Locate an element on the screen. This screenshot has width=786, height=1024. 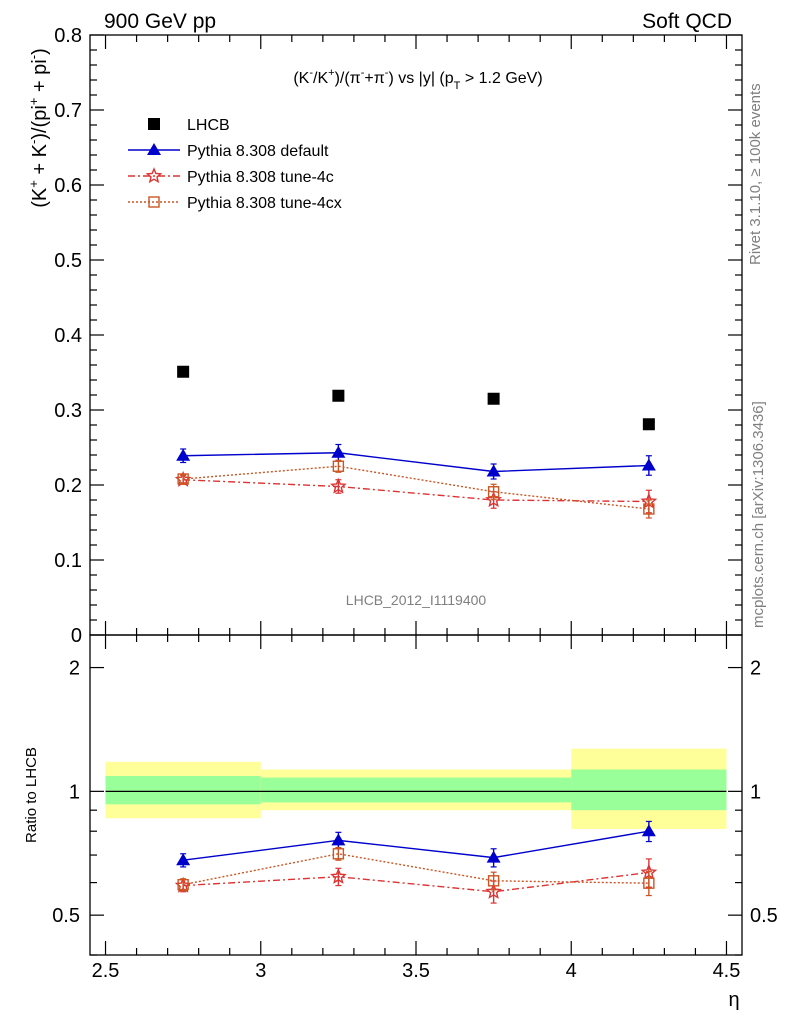
y-tick-label: 0.3 is located at coordinates (68, 411).